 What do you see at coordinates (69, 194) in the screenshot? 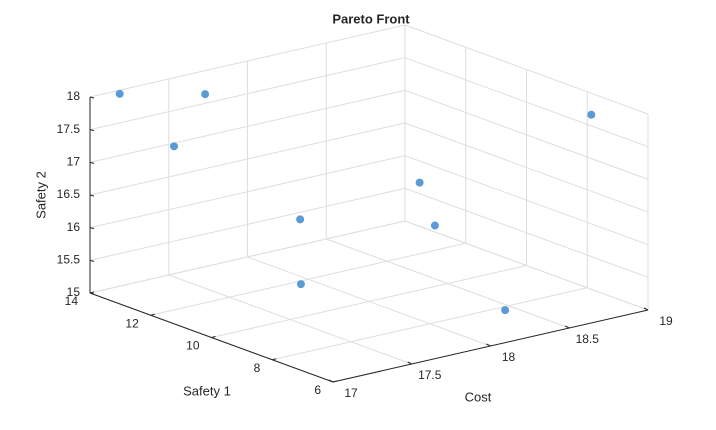
I see `z-tick-label: 16.5` at bounding box center [69, 194].